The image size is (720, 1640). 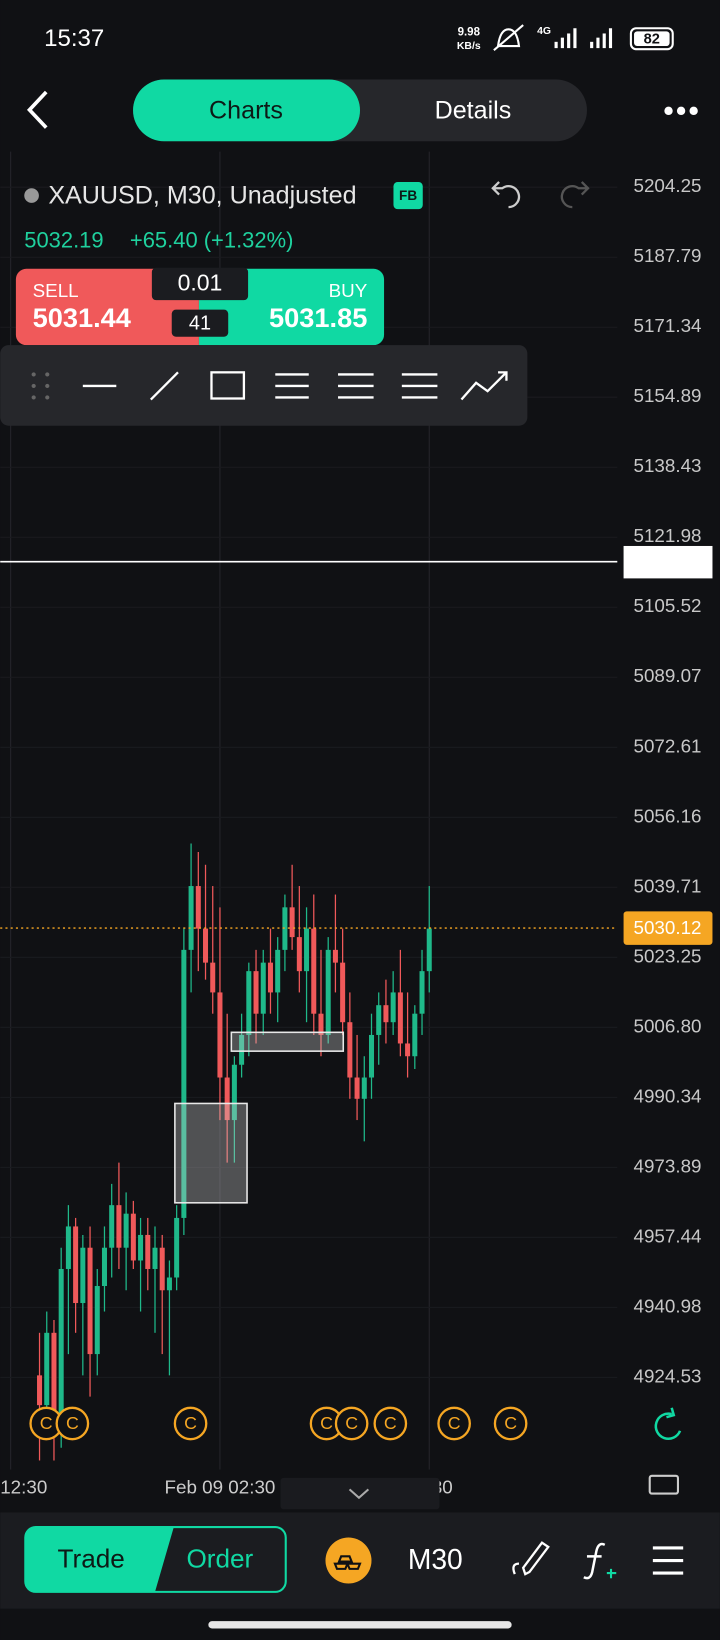 What do you see at coordinates (667, 395) in the screenshot?
I see `y-tick-label: 5154.89` at bounding box center [667, 395].